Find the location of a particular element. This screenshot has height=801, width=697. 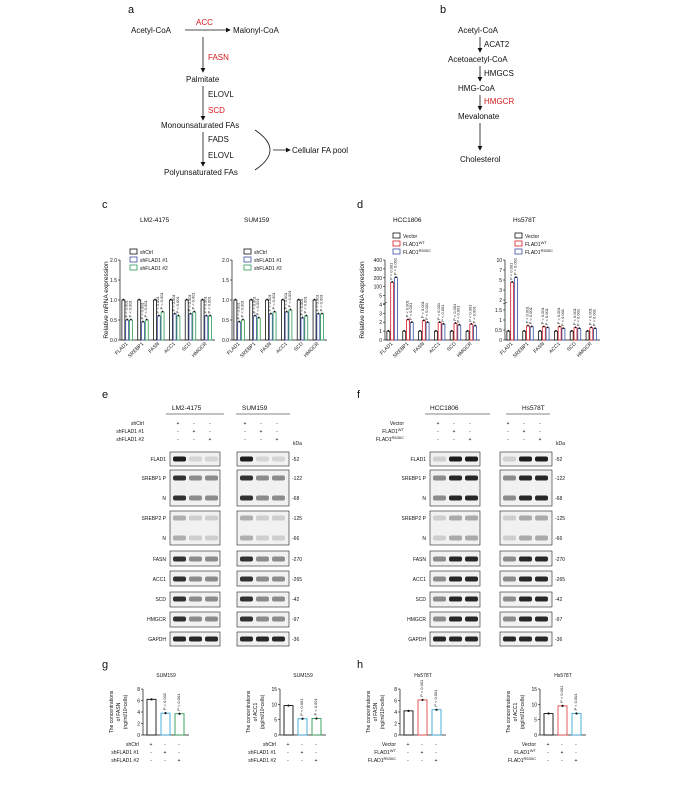

enzyme-acat2: ACAT2 is located at coordinates (497, 44).